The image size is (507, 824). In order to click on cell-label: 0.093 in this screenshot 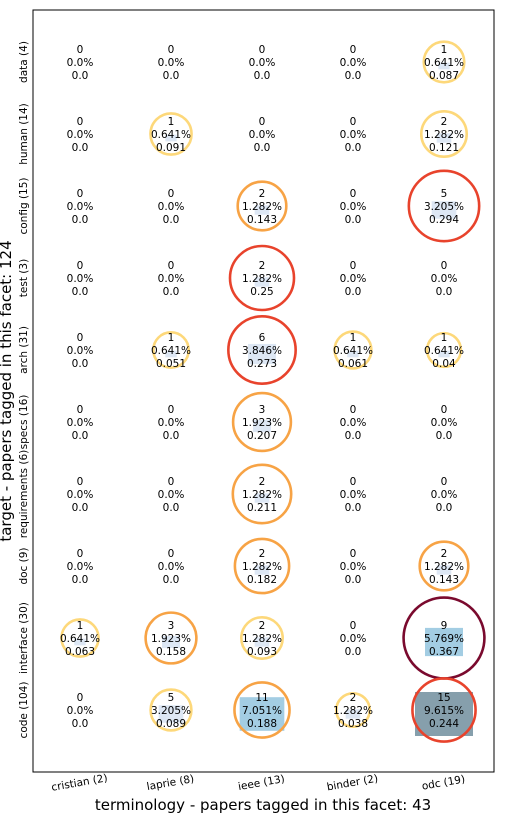, I will do `click(262, 652)`.